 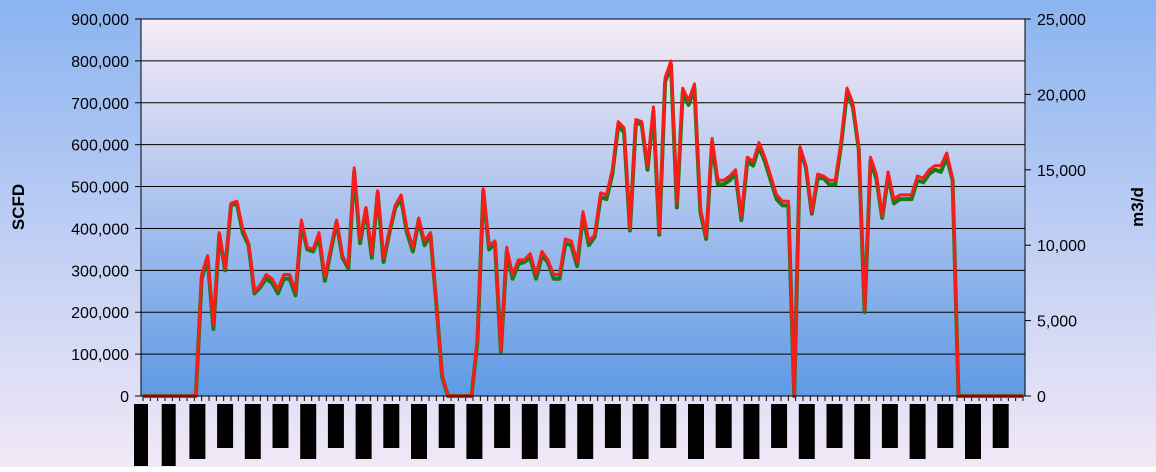 I want to click on x-label-bars, so click(x=571, y=435).